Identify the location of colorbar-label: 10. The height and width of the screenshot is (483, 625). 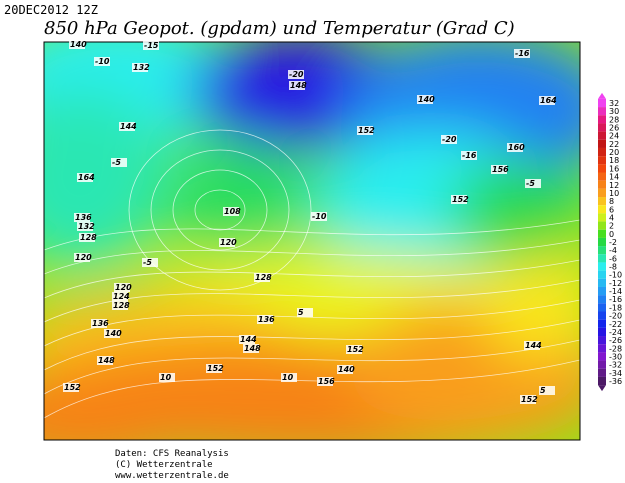
(614, 193).